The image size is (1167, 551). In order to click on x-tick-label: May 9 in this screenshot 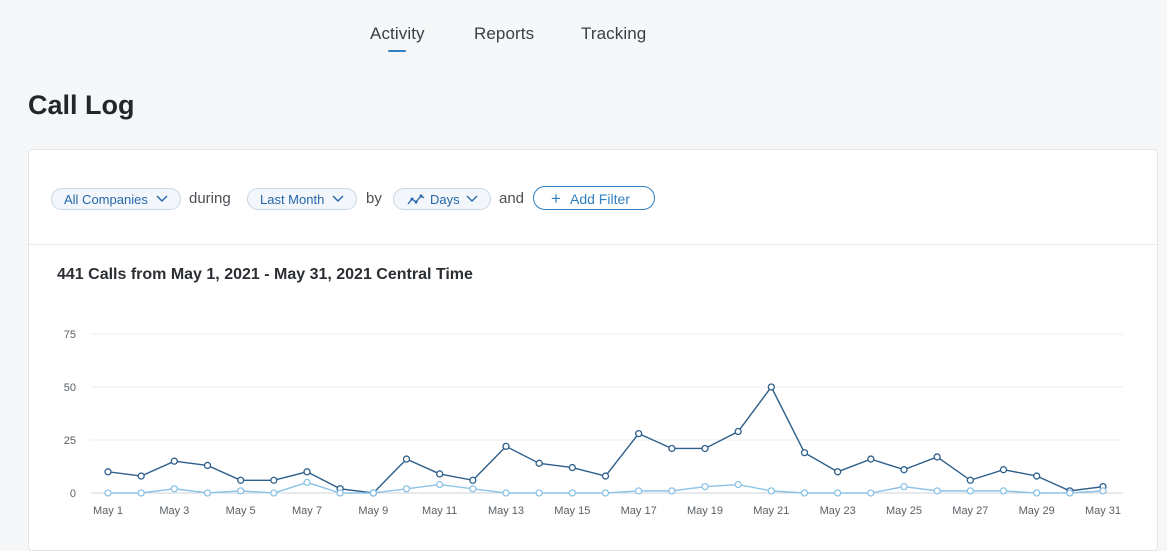, I will do `click(373, 511)`.